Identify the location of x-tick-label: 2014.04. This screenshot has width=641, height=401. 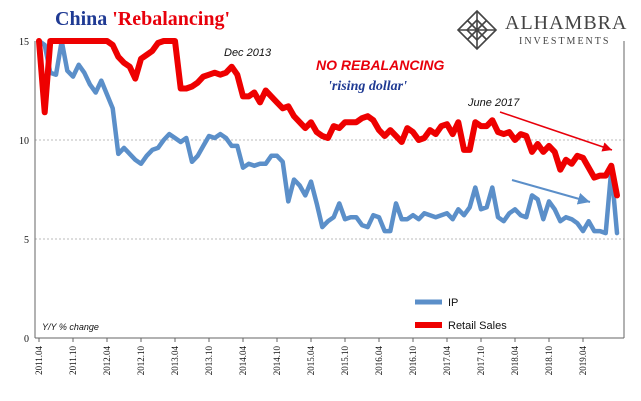
(243, 361).